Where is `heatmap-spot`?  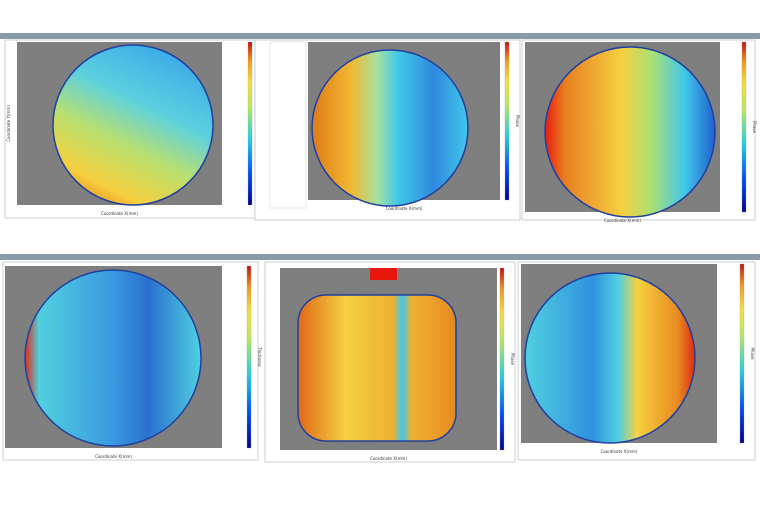
heatmap-spot is located at coordinates (383, 274).